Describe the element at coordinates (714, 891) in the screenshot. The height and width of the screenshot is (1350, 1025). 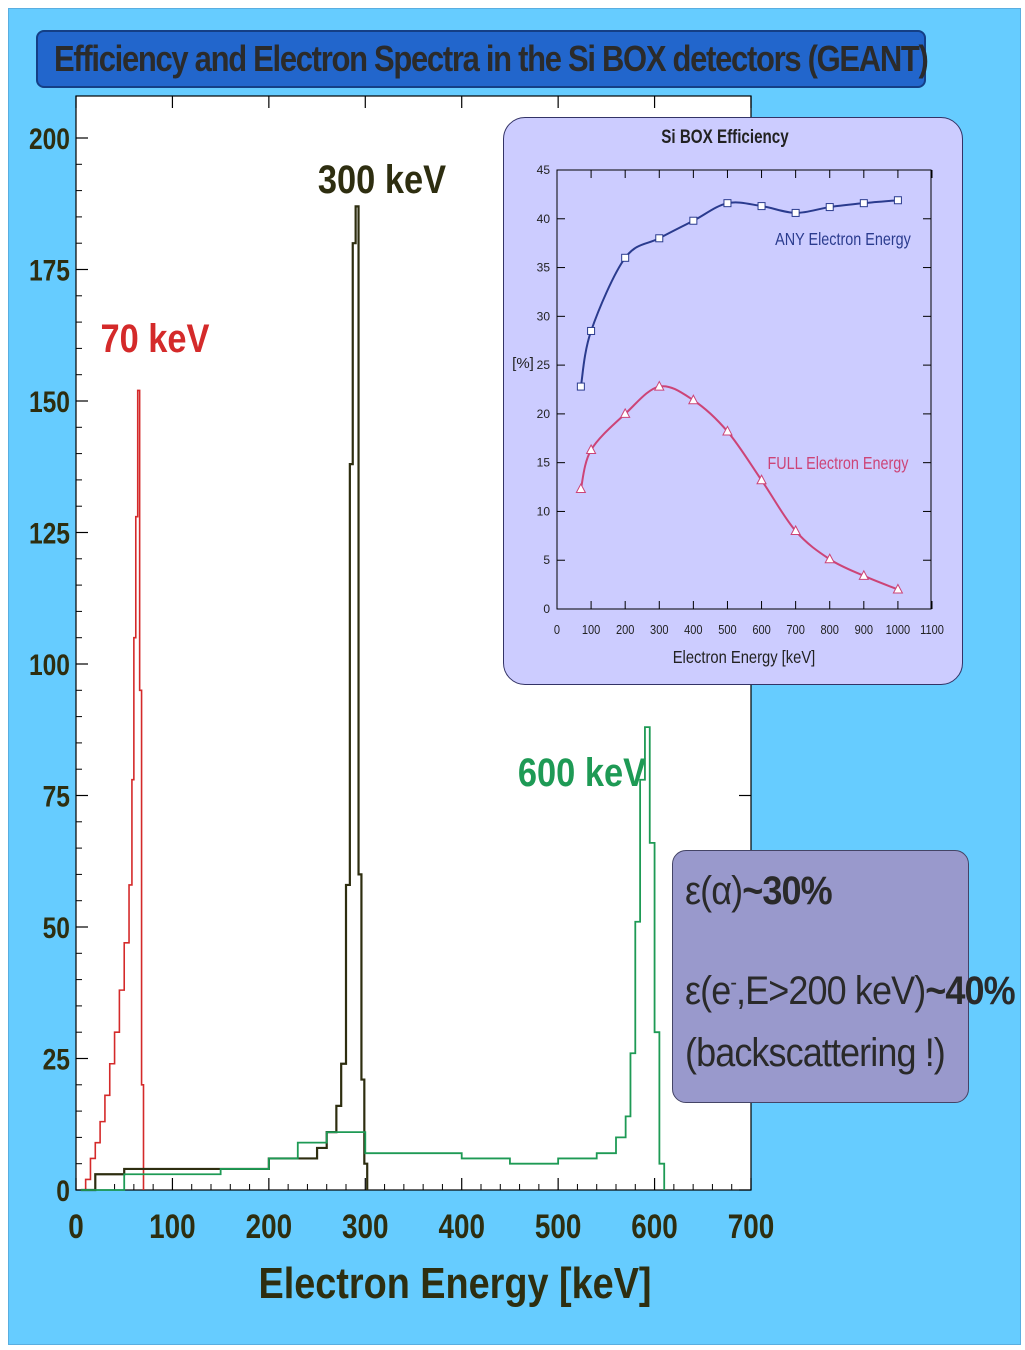
I see `alpha-efficiency-prefix: ε(α)` at that location.